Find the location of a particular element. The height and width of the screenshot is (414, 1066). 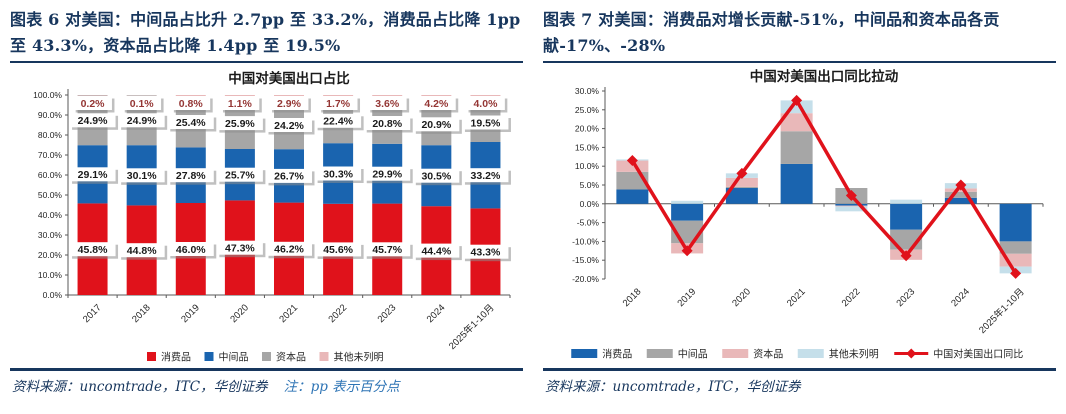

figure-6-heading-rule is located at coordinates (266, 62).